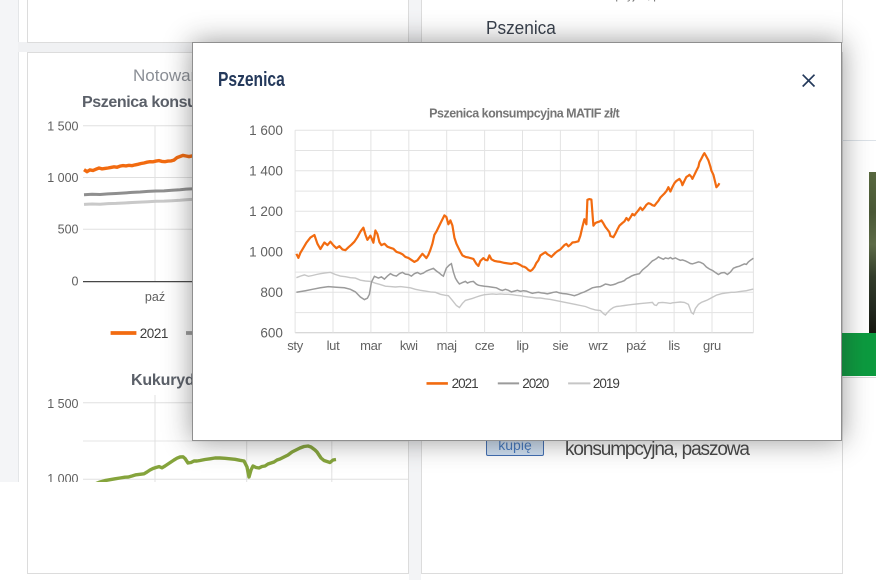  I want to click on svg-text: 2020, so click(535, 383).